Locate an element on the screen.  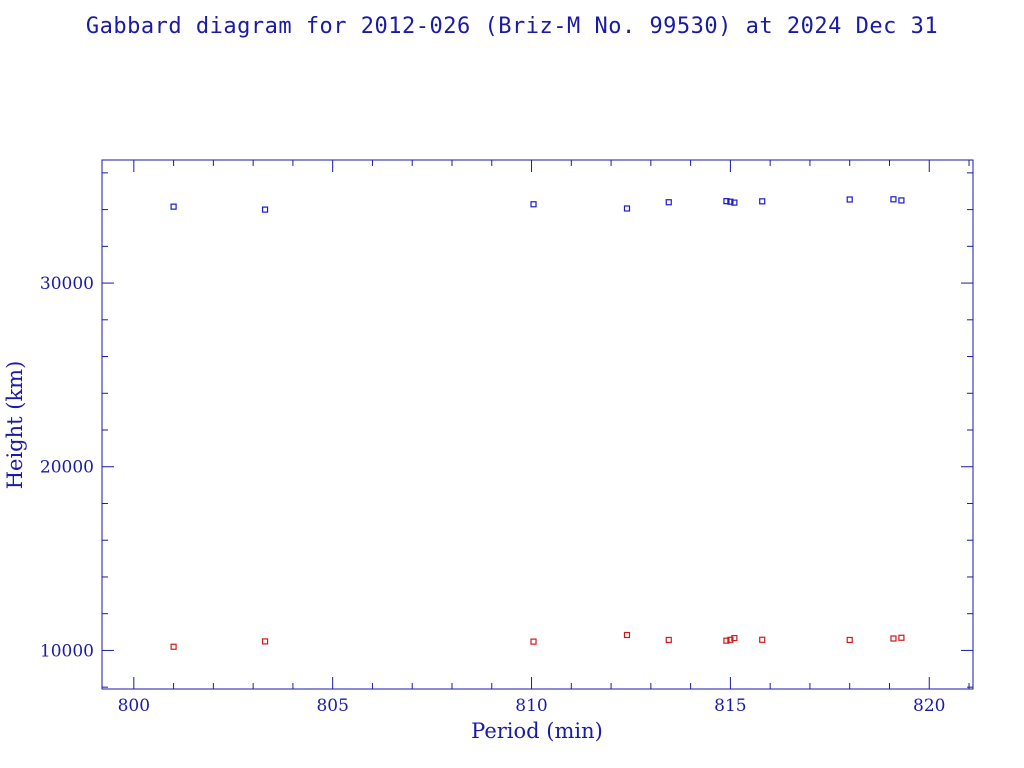
x-tick-label: 805 is located at coordinates (332, 706).